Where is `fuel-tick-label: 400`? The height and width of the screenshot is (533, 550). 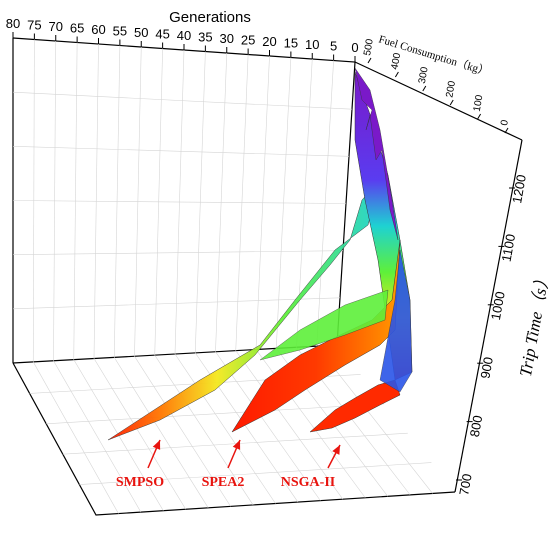
fuel-tick-label: 400 is located at coordinates (397, 61).